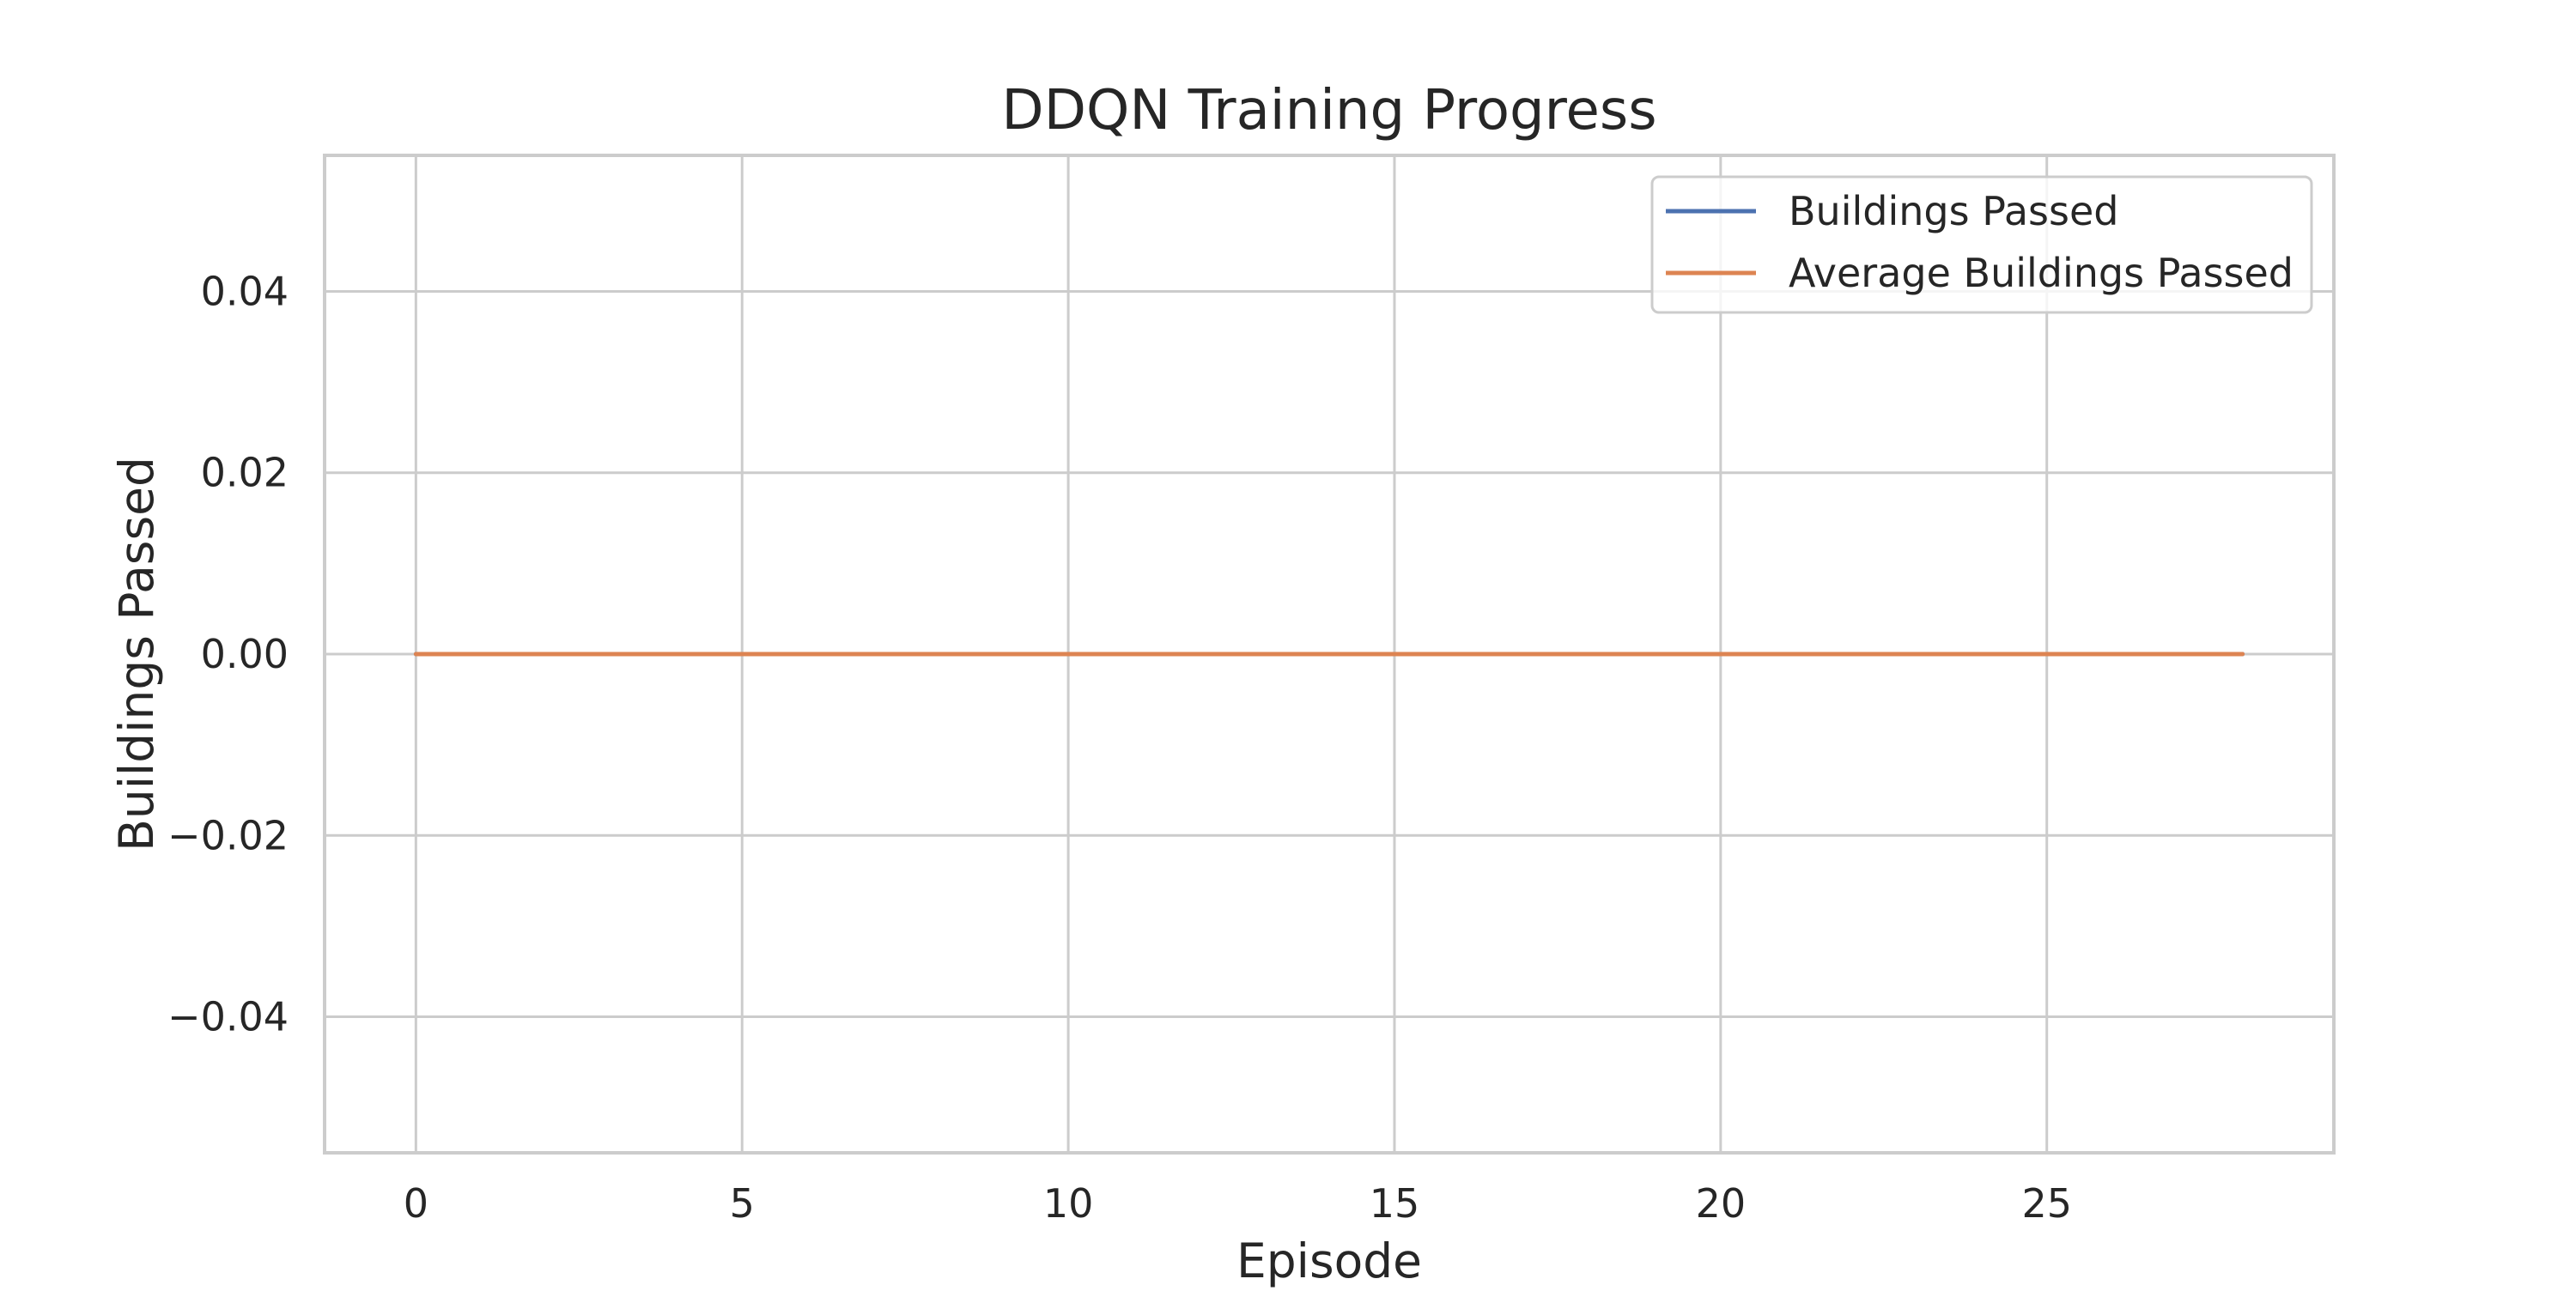 The image size is (2576, 1291). Describe the element at coordinates (1329, 1261) in the screenshot. I see `x-axis-label: Episode` at that location.